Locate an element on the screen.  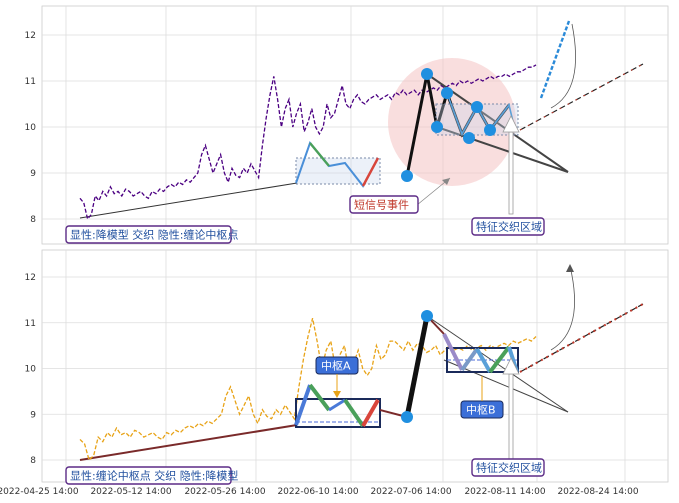
bottom-legend-box is located at coordinates (148, 475).